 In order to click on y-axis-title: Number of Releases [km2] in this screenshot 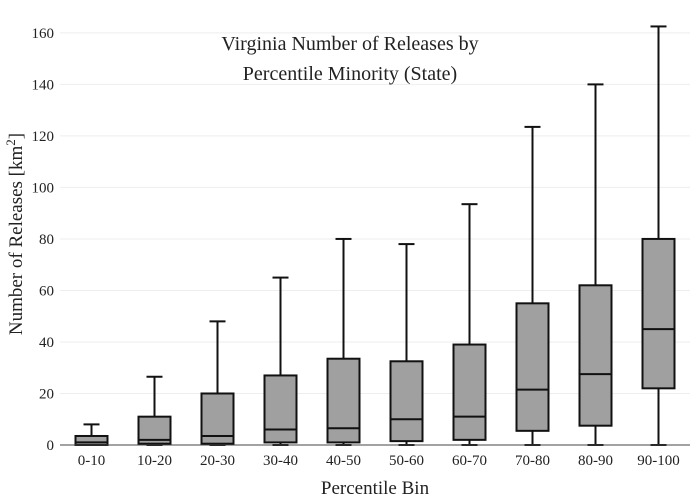, I will do `click(15, 234)`.